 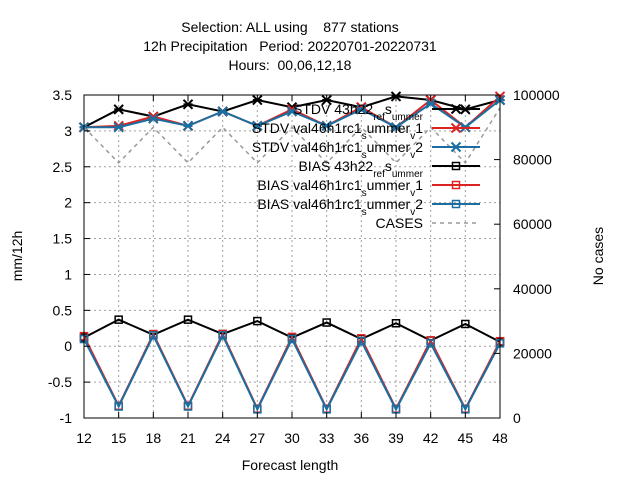 I want to click on legend-label: BIAS 43h22refsummer, so click(x=360, y=169).